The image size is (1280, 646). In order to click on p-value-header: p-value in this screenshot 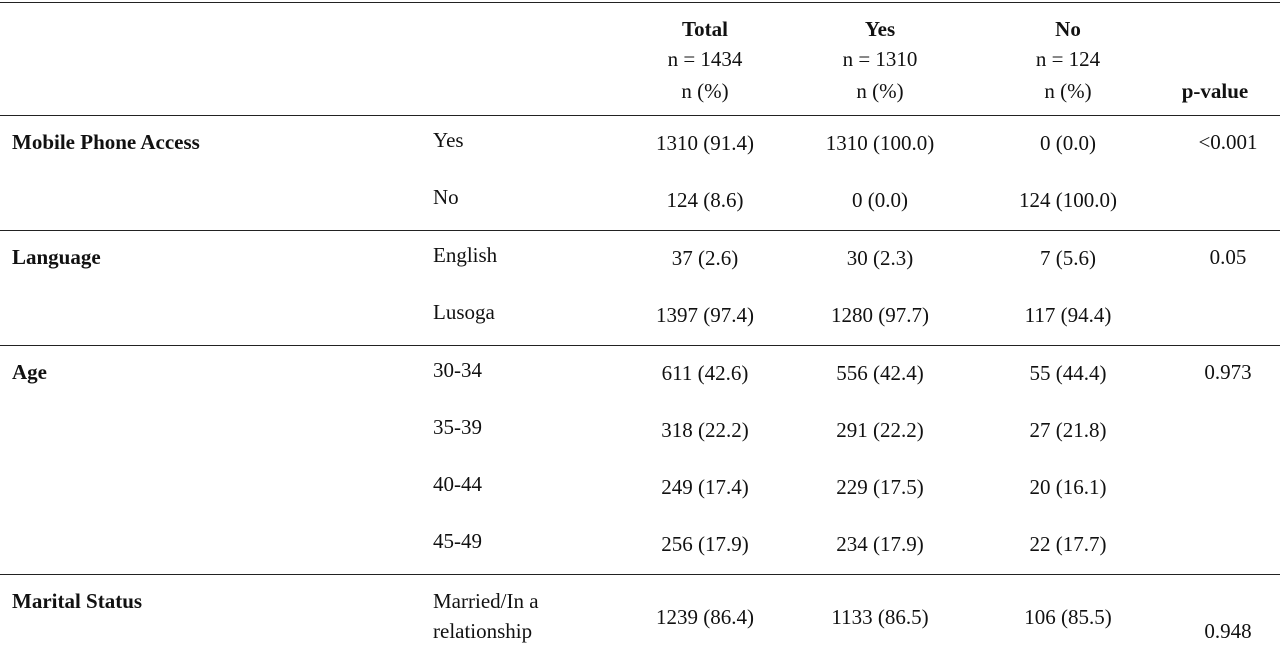, I will do `click(1215, 91)`.